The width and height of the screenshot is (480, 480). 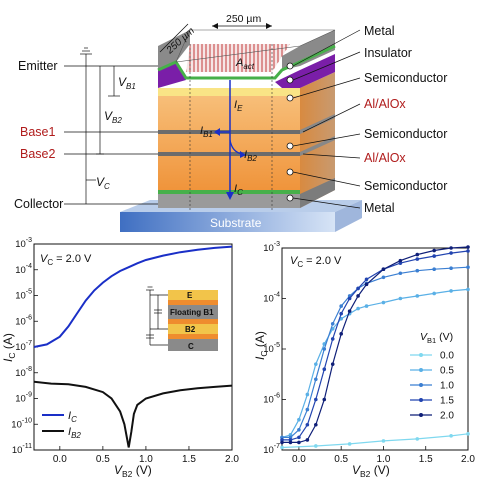 I want to click on legend-ib2-label: IB2, so click(x=74, y=433).